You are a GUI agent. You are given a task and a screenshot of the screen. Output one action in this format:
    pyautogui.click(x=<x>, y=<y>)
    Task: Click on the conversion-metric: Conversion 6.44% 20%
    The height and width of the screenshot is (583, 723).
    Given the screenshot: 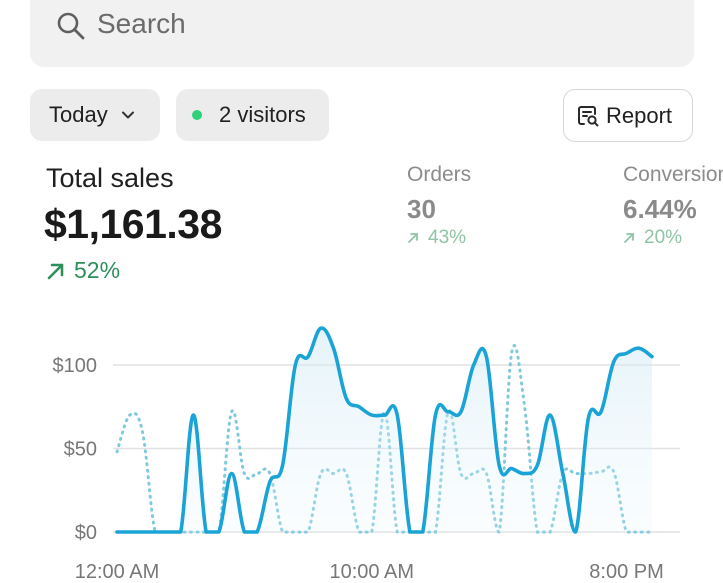 What is the action you would take?
    pyautogui.click(x=673, y=206)
    